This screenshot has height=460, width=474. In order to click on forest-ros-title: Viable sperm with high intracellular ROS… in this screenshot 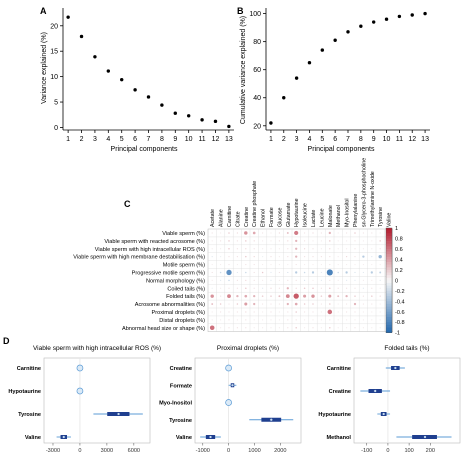, I will do `click(97, 348)`.